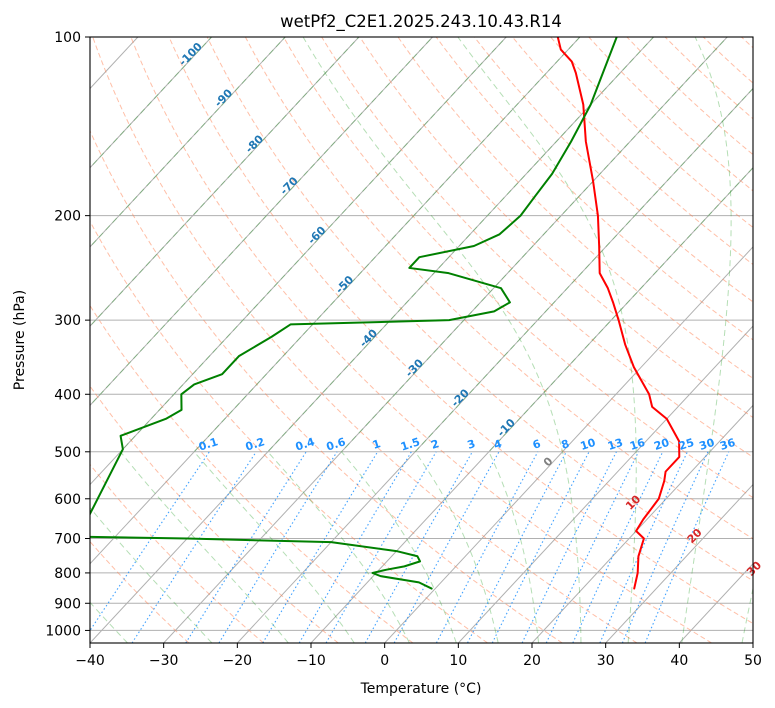 Image resolution: width=775 pixels, height=708 pixels. I want to click on mixing-ratio-label: 6, so click(537, 444).